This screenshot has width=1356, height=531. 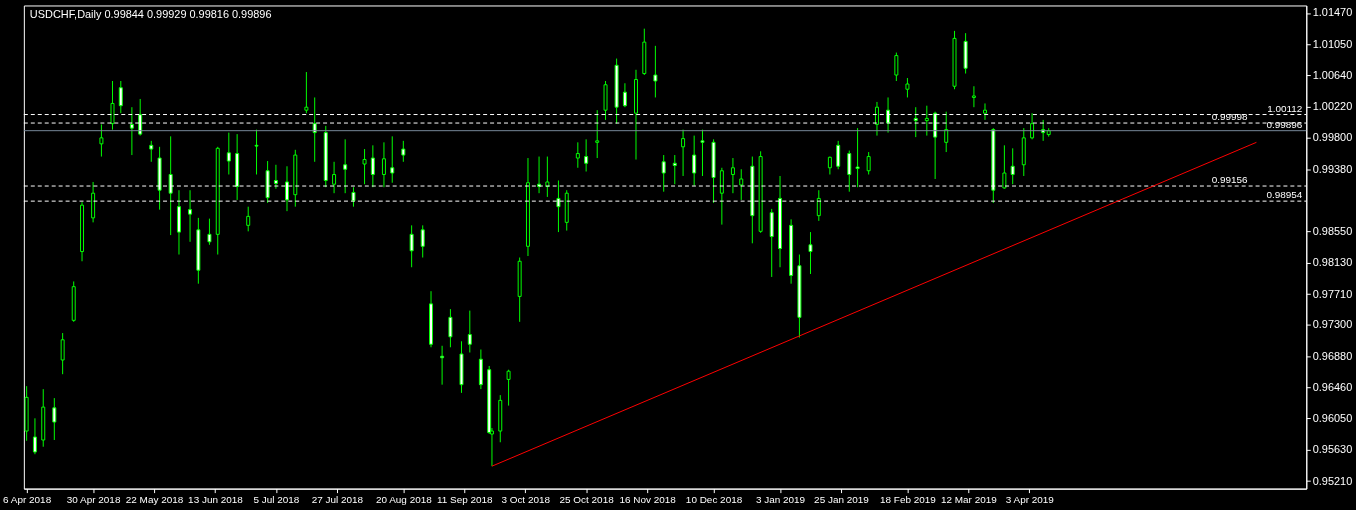 What do you see at coordinates (1332, 417) in the screenshot?
I see `y-tick-label: 0.96050` at bounding box center [1332, 417].